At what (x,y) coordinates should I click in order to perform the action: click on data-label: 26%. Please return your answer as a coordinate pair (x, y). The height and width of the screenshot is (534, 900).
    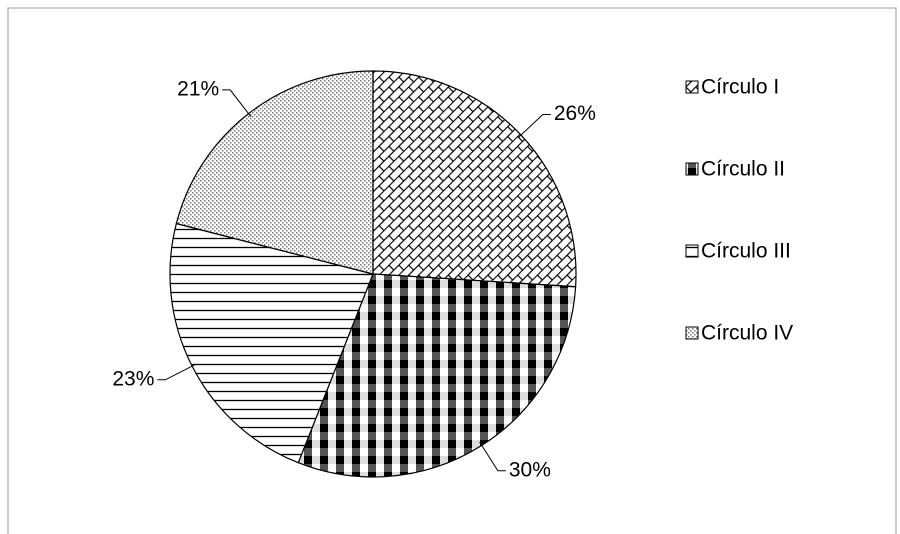
    Looking at the image, I should click on (575, 113).